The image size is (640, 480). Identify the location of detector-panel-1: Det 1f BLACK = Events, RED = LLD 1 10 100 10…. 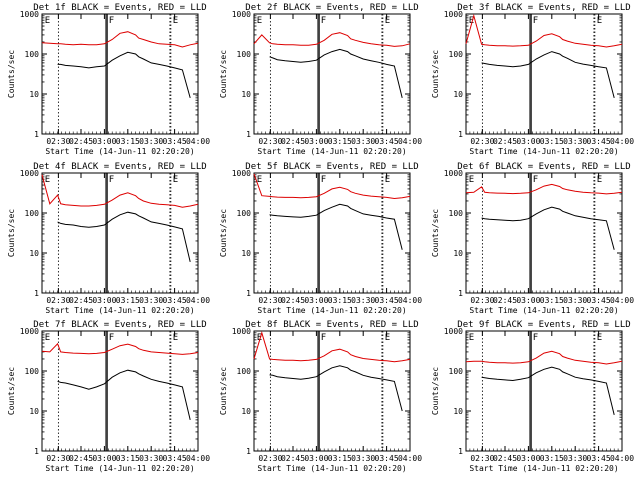
(108, 79).